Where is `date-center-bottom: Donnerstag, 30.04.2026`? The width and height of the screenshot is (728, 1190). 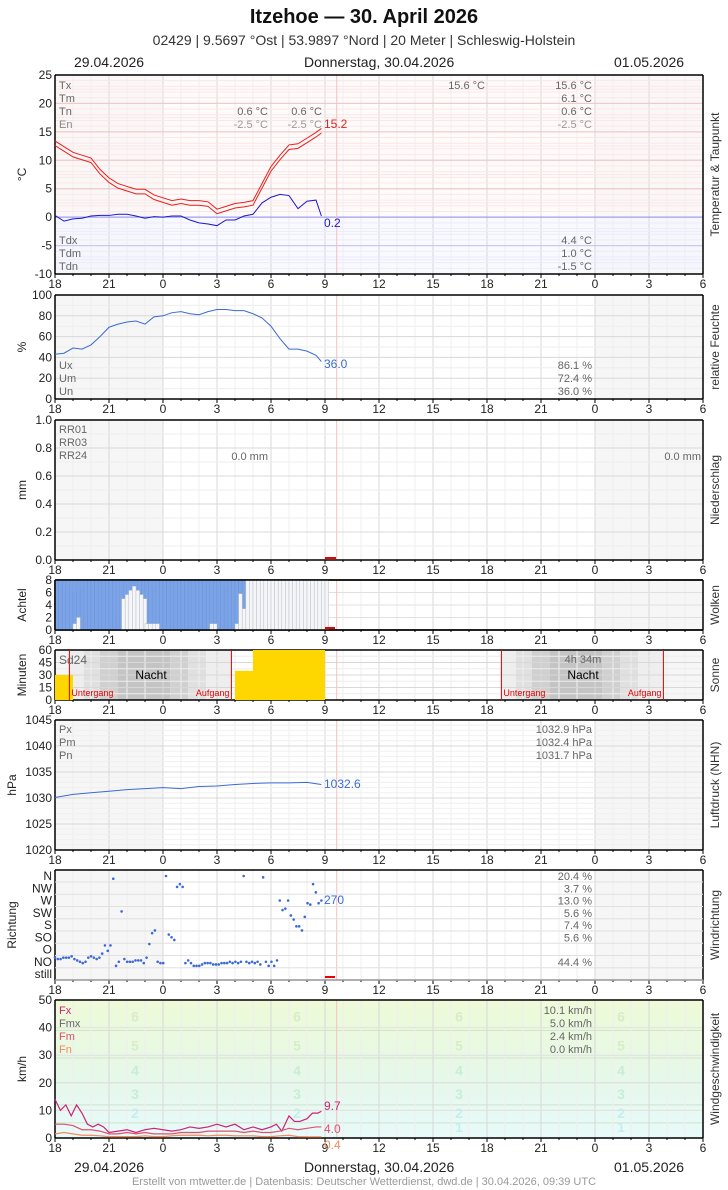
date-center-bottom: Donnerstag, 30.04.2026 is located at coordinates (379, 1167).